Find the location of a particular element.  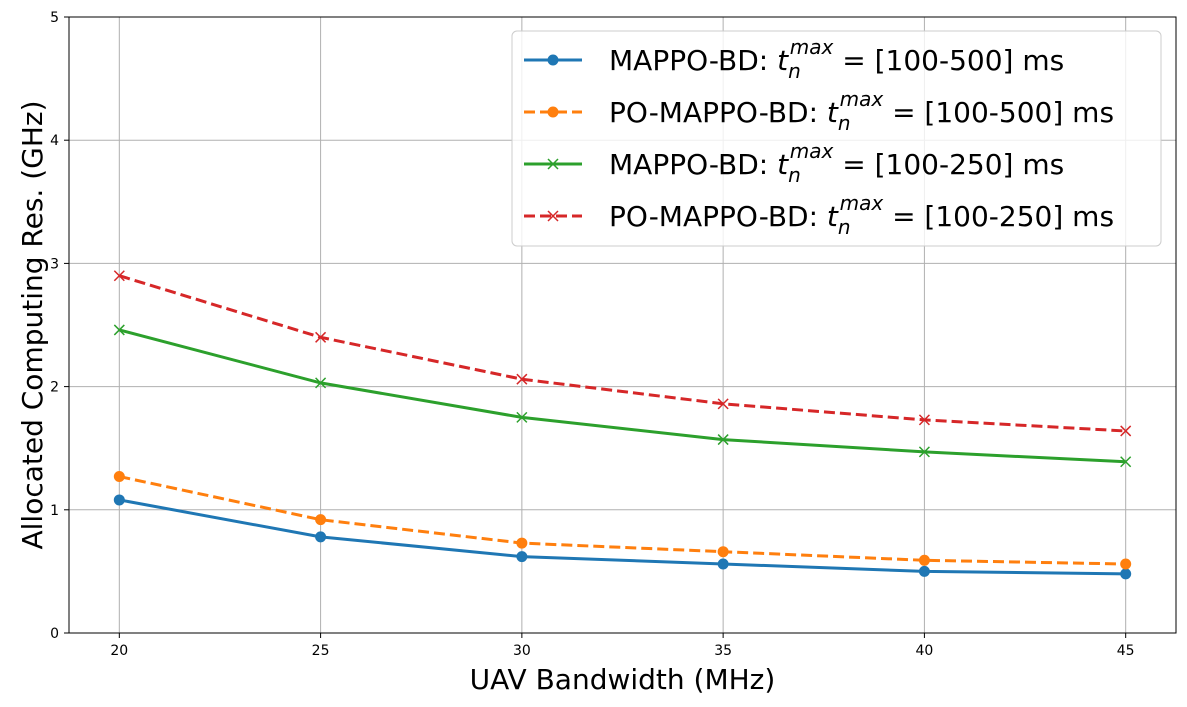

legend-entry: MAPPO-BD: tnmax = [100-250] ms is located at coordinates (794, 163).